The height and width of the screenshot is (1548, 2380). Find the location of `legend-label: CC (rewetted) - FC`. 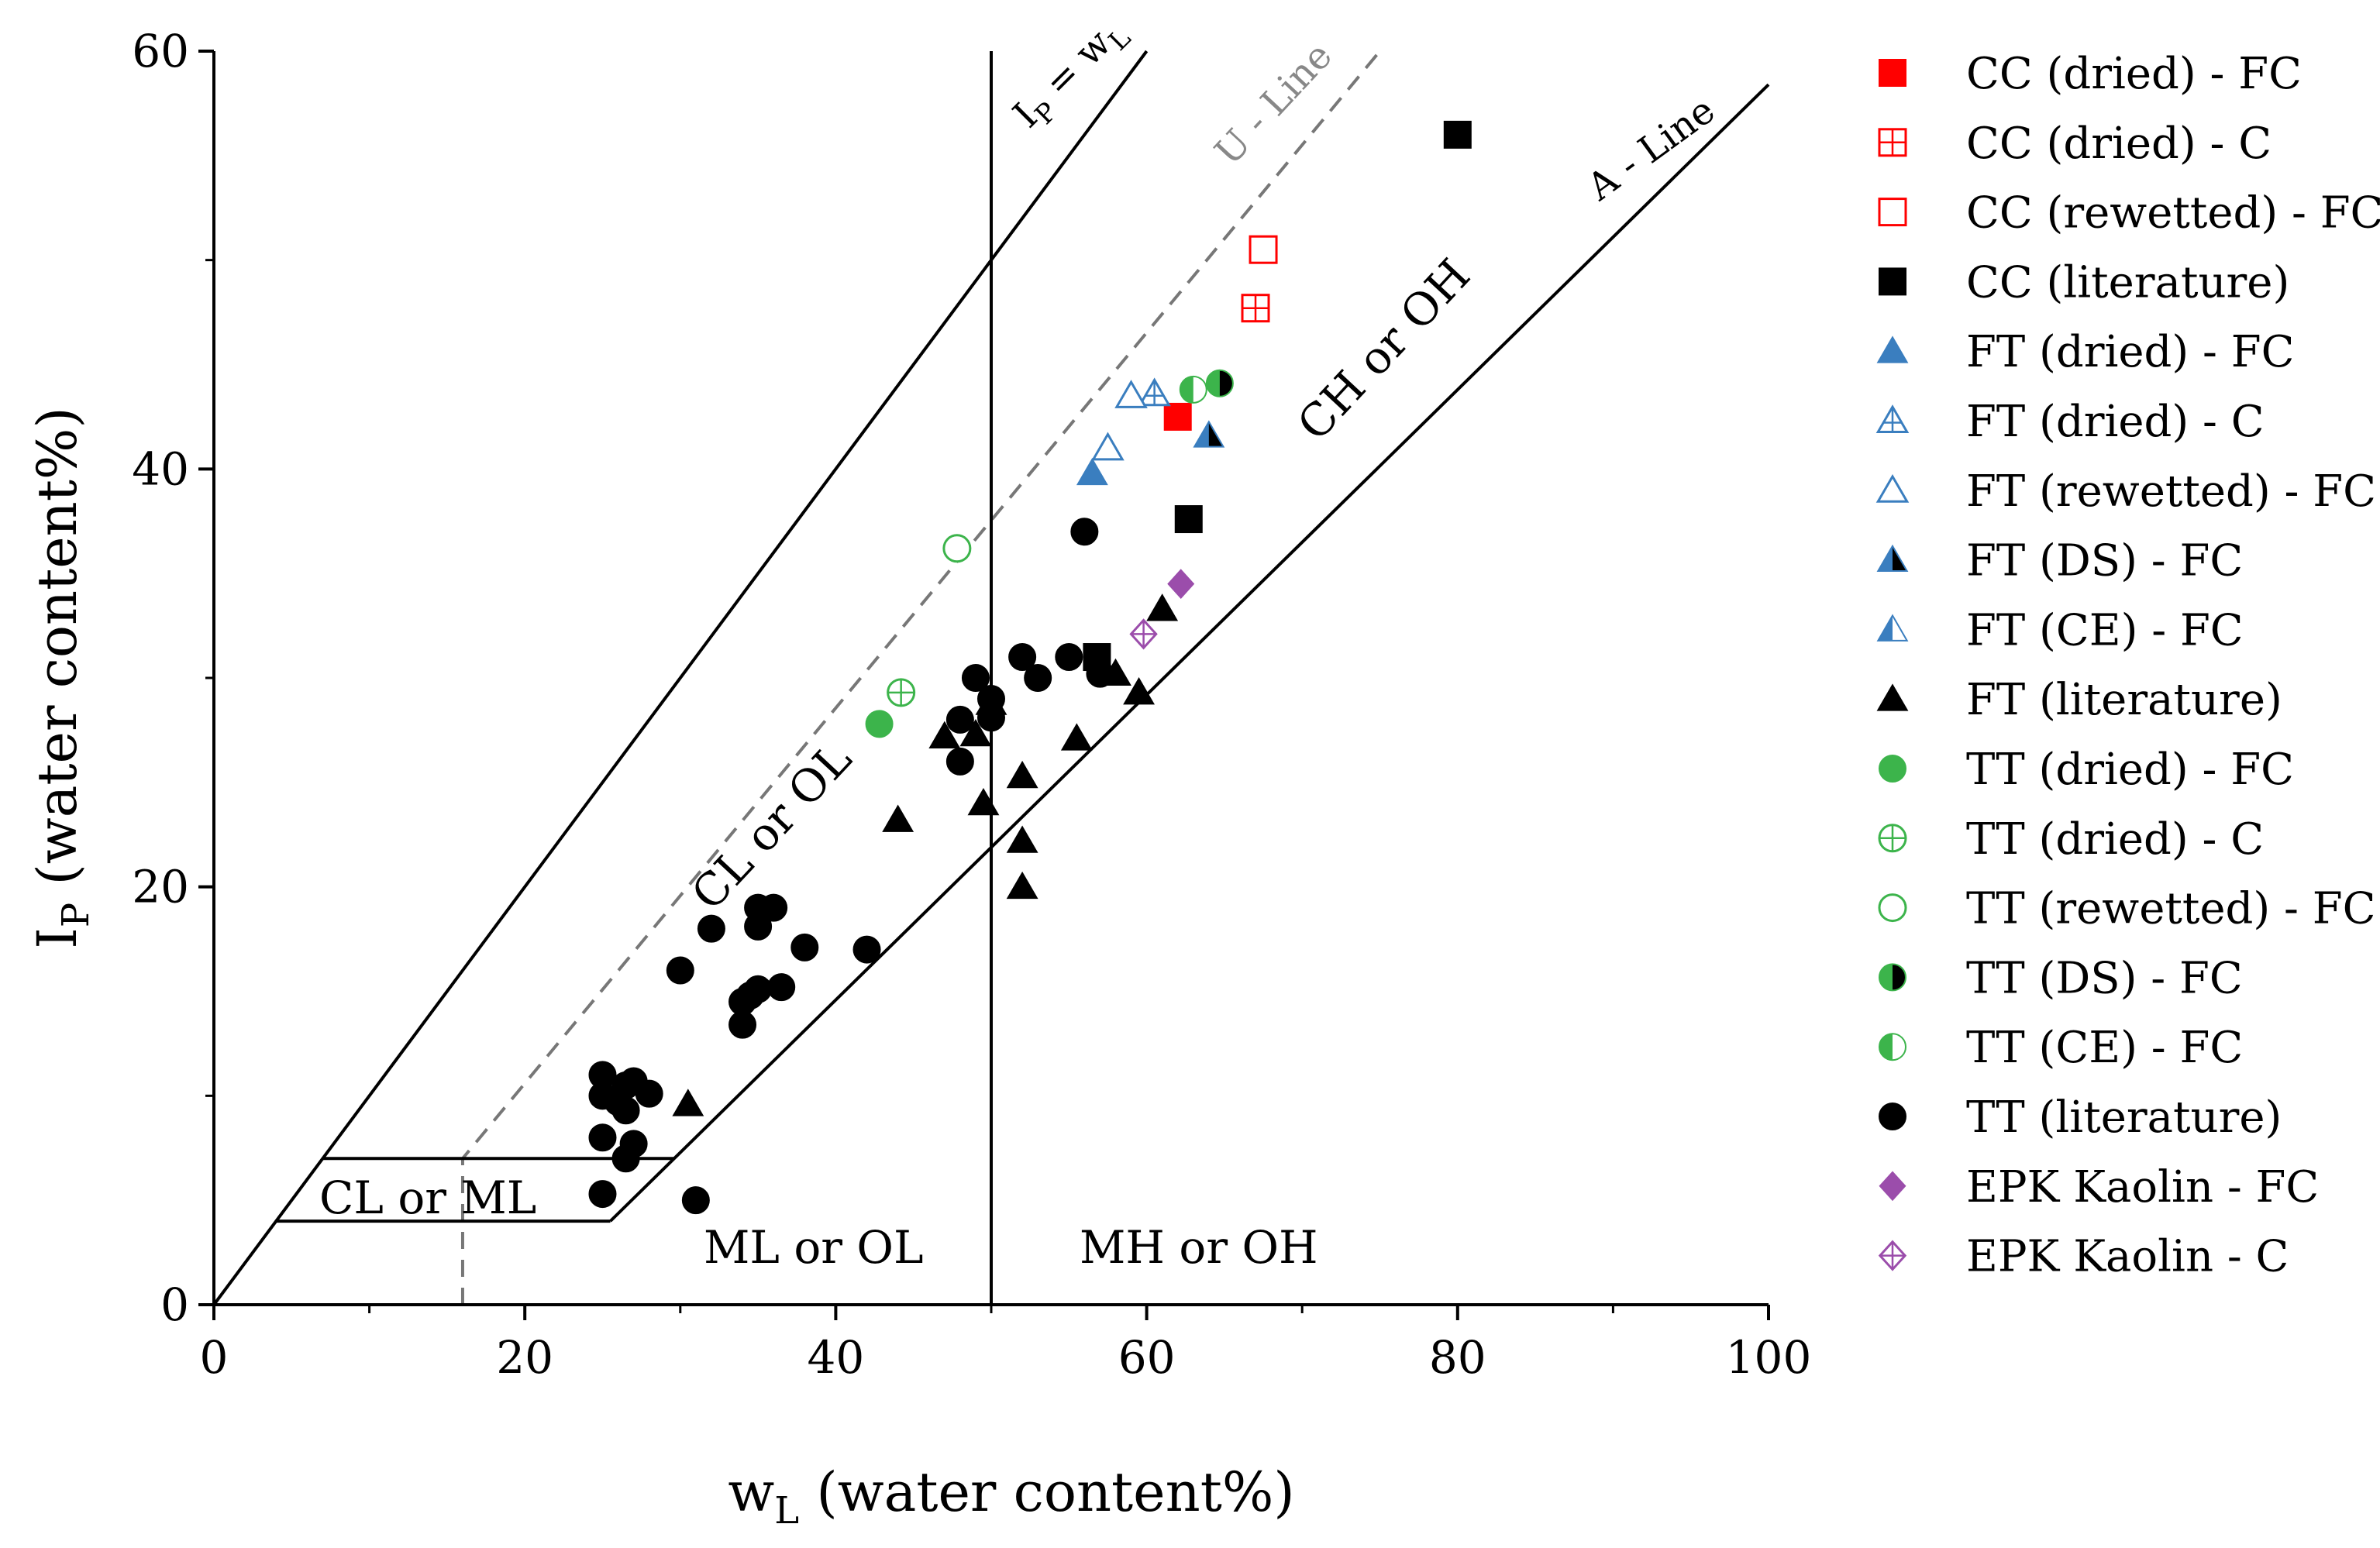

legend-label: CC (rewetted) - FC is located at coordinates (2173, 214).